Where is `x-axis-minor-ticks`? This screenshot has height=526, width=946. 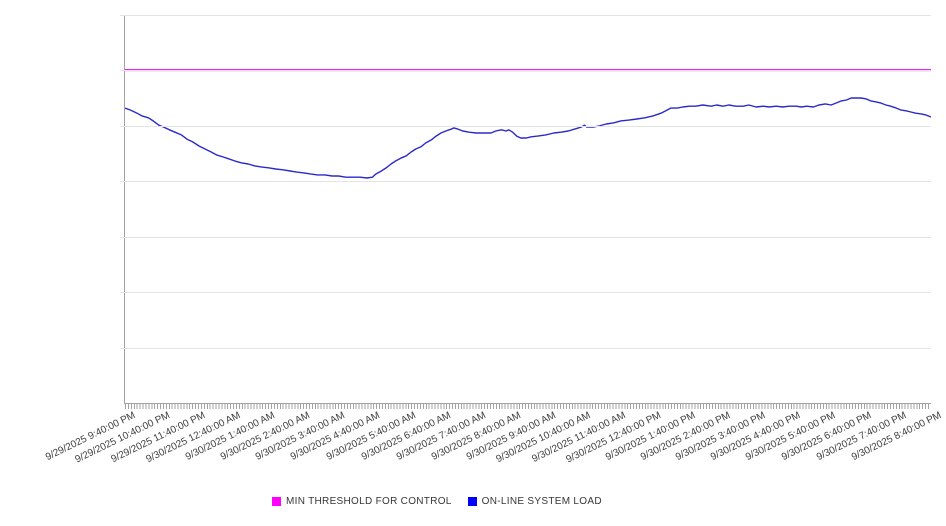
x-axis-minor-ticks is located at coordinates (528, 406).